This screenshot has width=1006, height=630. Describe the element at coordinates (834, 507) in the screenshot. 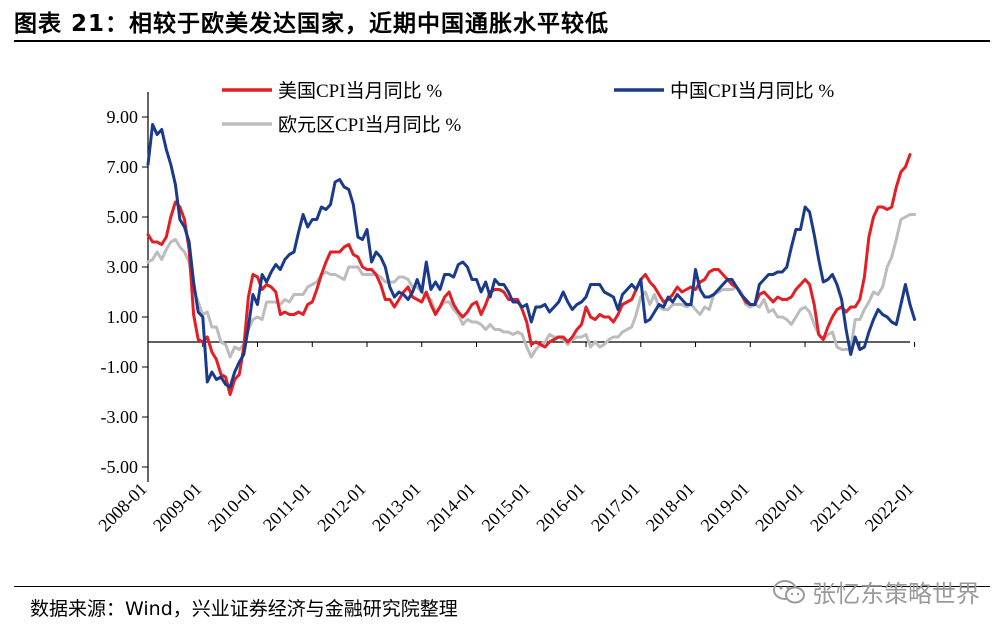

I see `x-tick-label: 2021-01` at that location.